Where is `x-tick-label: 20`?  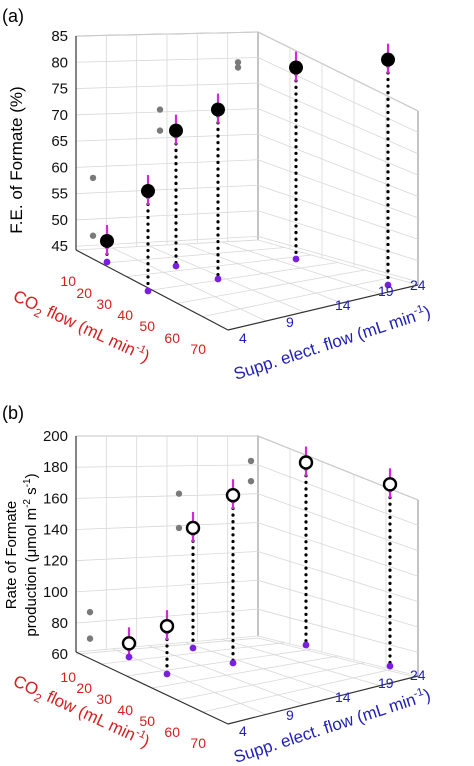
x-tick-label: 20 is located at coordinates (84, 688).